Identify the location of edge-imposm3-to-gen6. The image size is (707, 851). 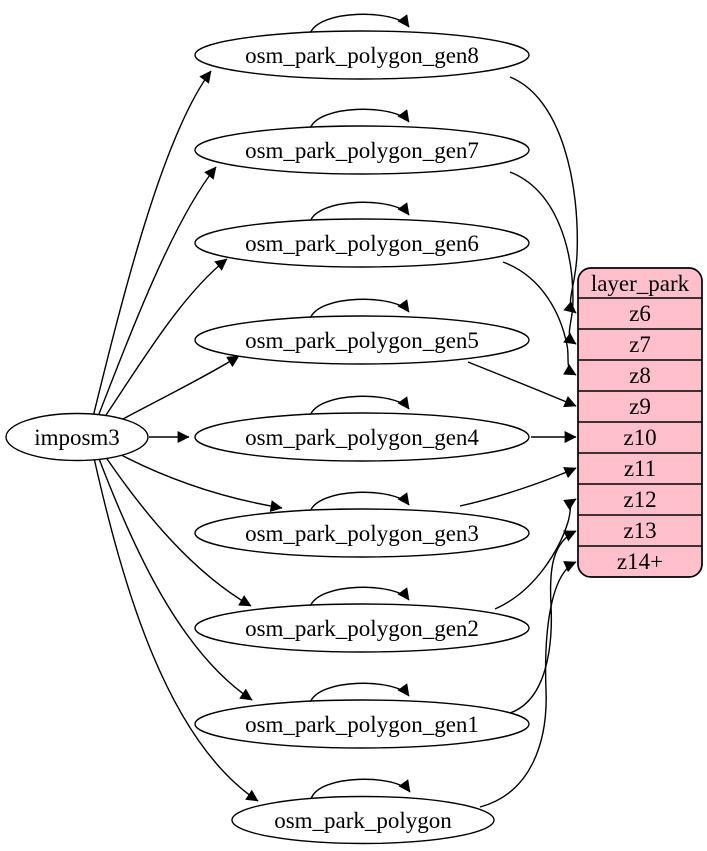
(164, 340).